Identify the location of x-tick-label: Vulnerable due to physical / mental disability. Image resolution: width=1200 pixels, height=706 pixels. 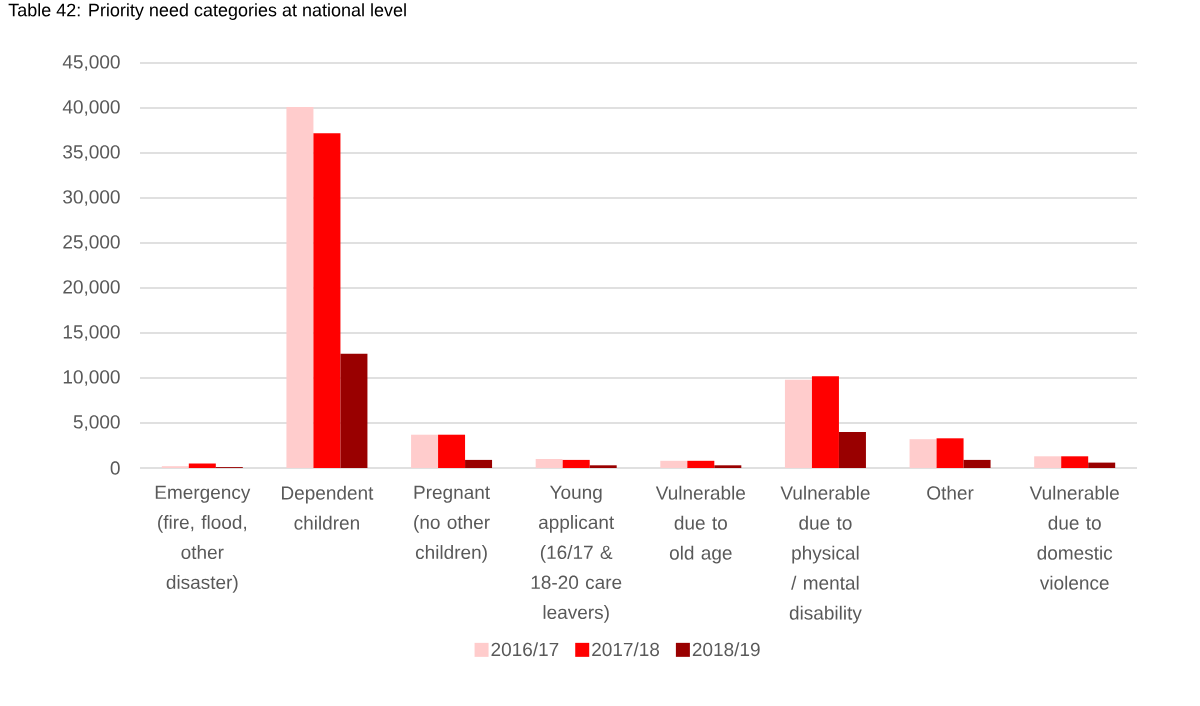
(825, 554).